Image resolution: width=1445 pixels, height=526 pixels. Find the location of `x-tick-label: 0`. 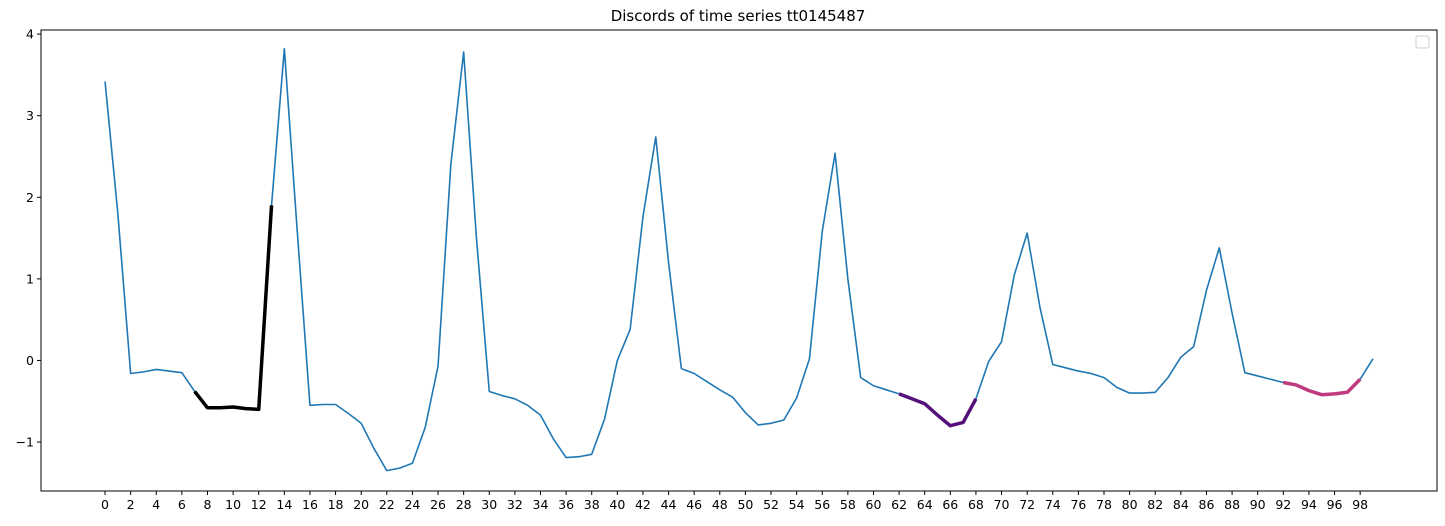

x-tick-label: 0 is located at coordinates (105, 504).